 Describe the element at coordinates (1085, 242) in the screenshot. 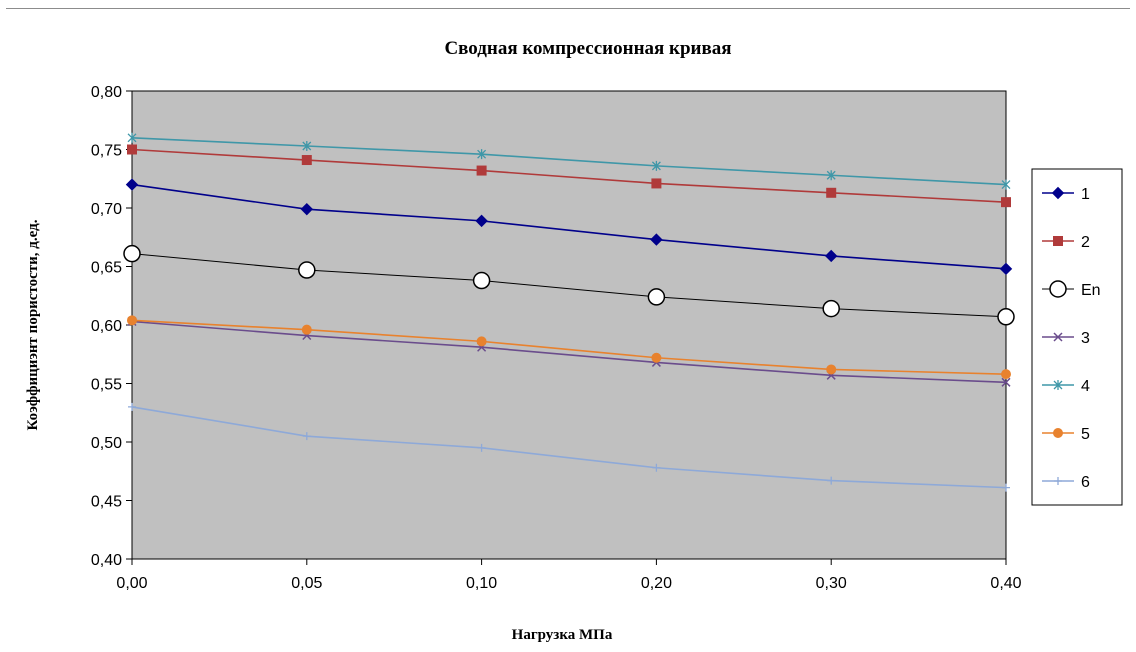

I see `legend-label: 2` at that location.